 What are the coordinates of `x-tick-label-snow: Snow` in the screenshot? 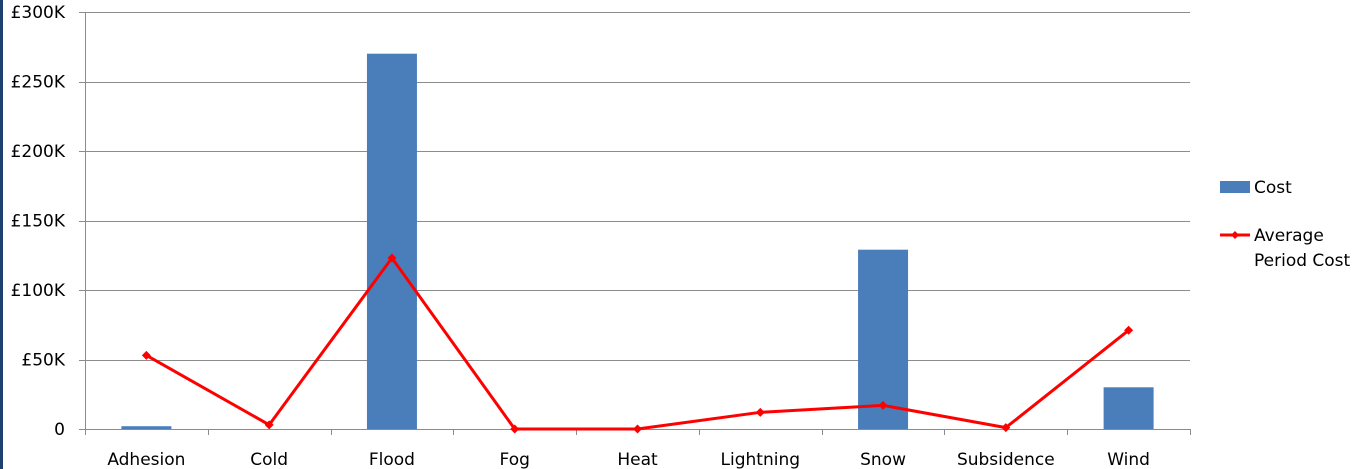 It's located at (883, 459).